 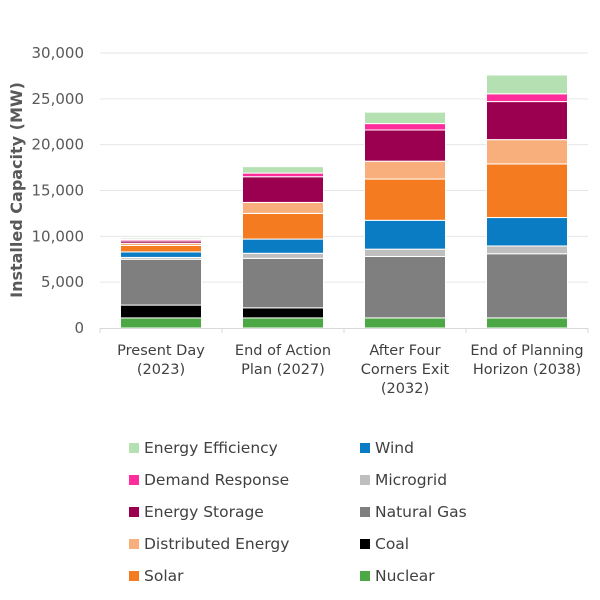 I want to click on legend-item-solar: Solar, so click(x=156, y=576).